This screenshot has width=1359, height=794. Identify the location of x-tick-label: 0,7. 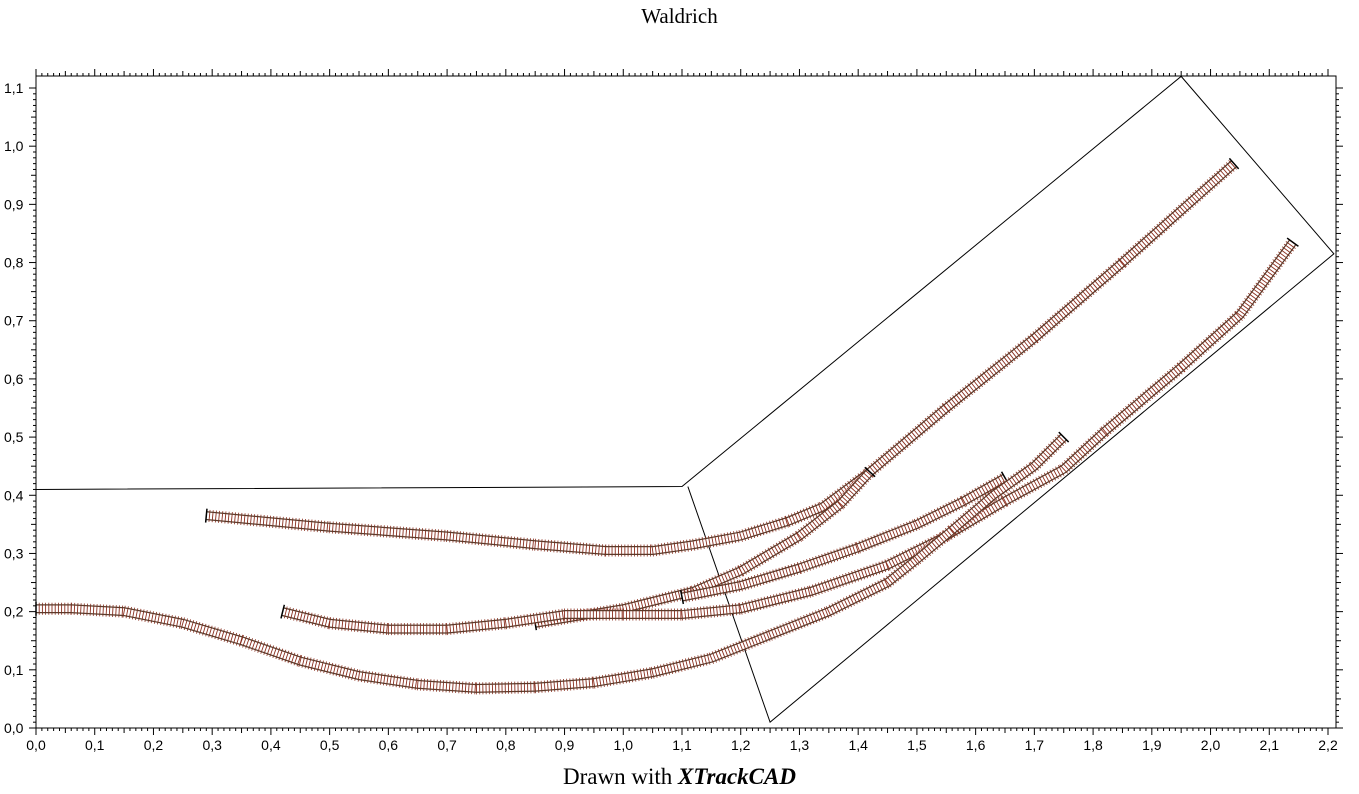
(447, 745).